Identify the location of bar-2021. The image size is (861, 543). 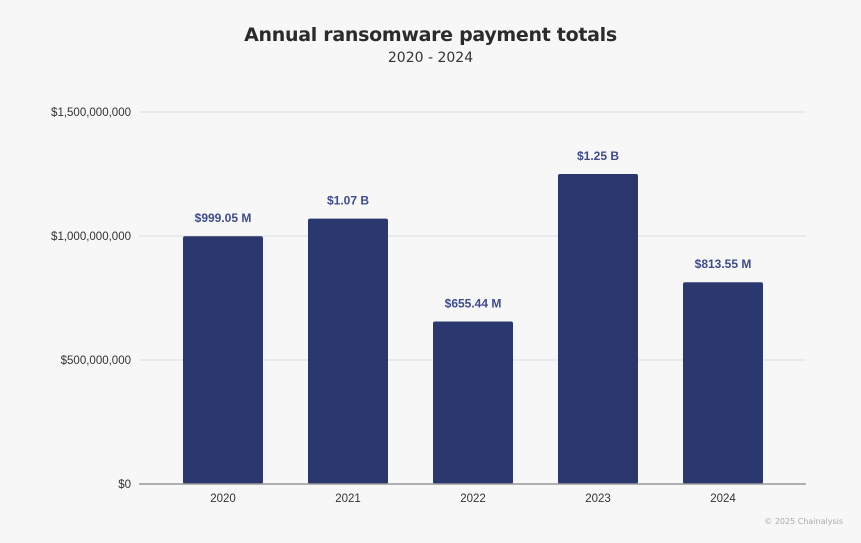
(348, 351).